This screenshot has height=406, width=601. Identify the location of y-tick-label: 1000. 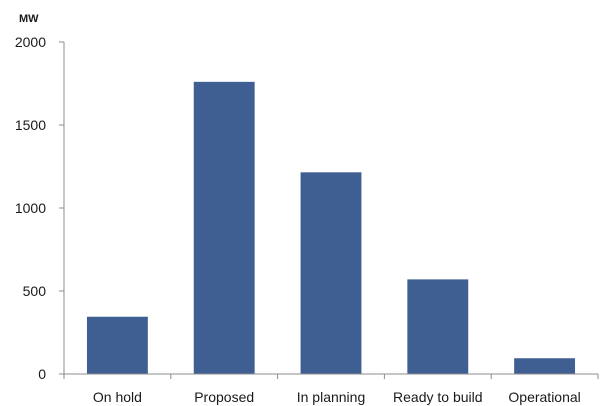
(30, 208).